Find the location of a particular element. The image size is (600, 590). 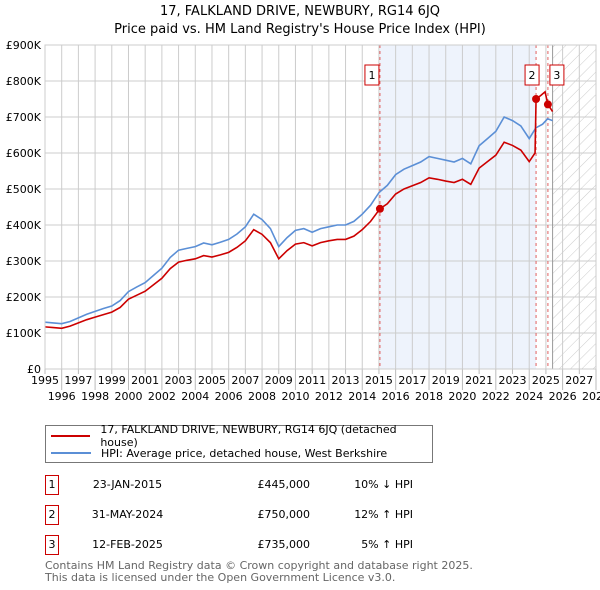

sale-price: £445,000 is located at coordinates (284, 484).